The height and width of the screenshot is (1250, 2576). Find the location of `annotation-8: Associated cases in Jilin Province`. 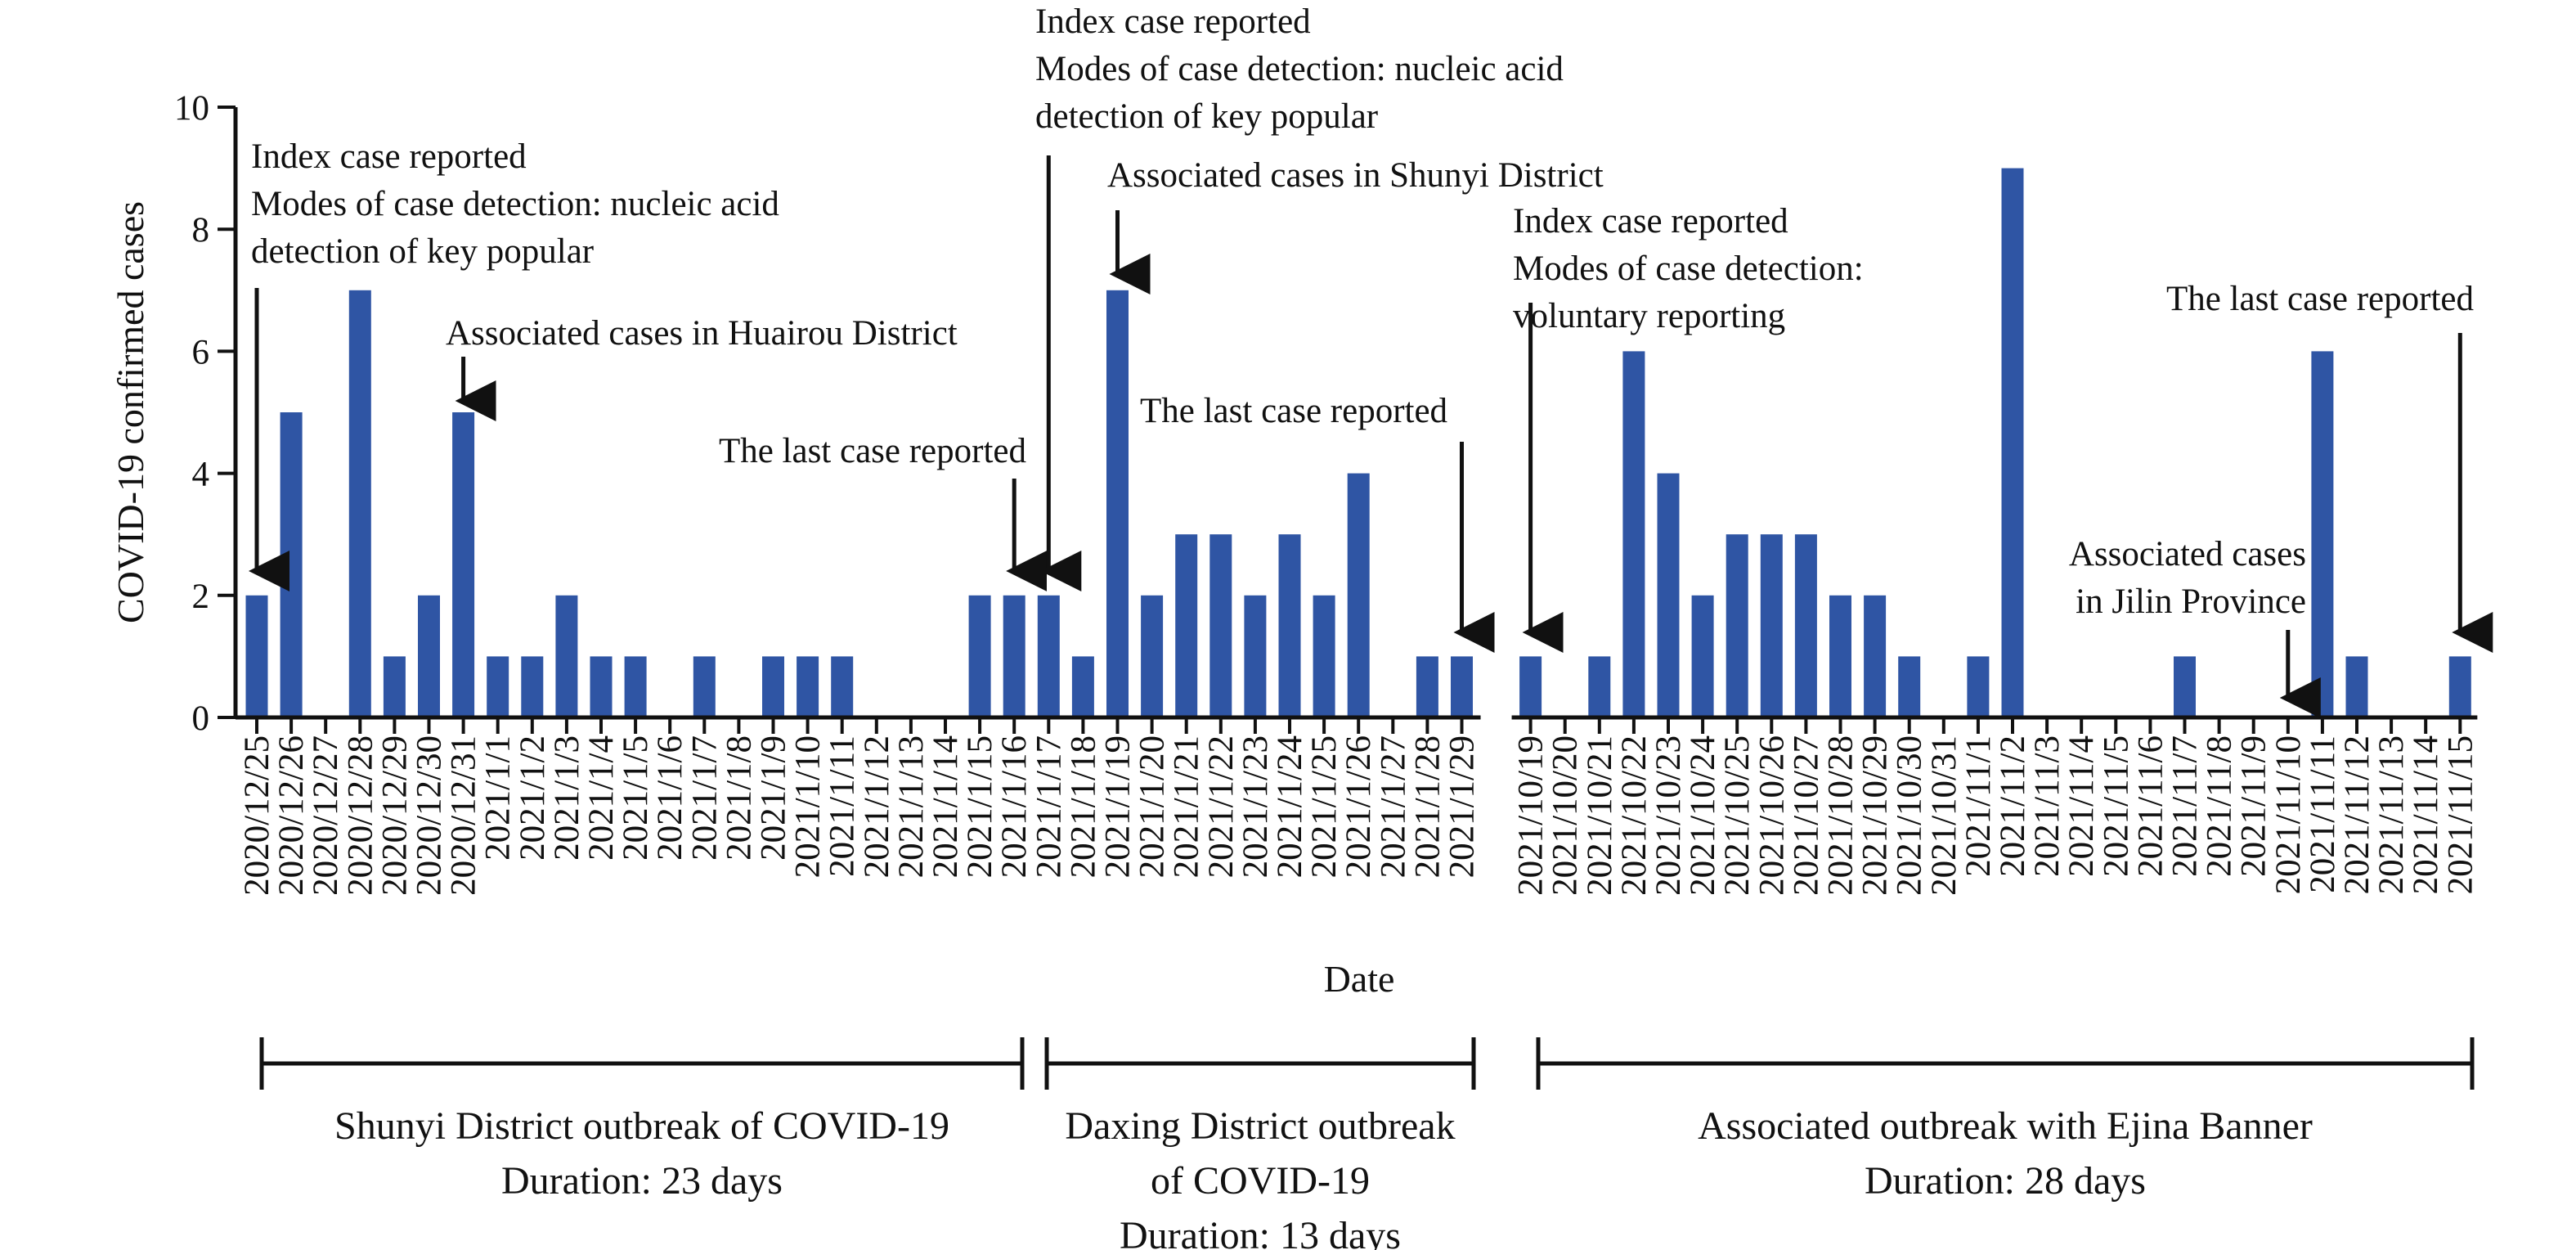

annotation-8: Associated cases in Jilin Province is located at coordinates (2188, 578).